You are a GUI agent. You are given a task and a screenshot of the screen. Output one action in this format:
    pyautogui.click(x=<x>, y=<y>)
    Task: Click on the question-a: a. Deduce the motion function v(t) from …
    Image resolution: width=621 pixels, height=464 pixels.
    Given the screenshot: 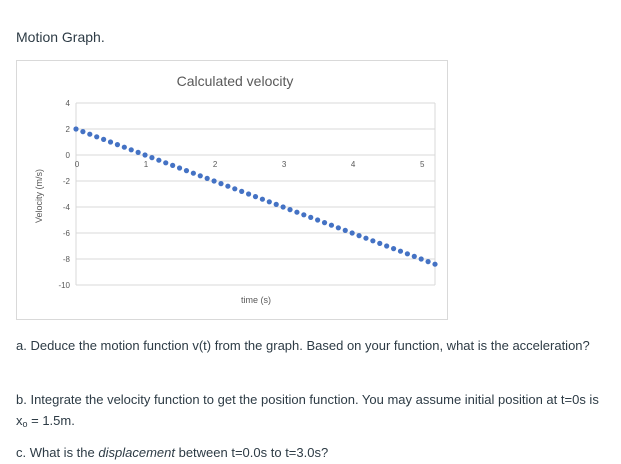 What is the action you would take?
    pyautogui.click(x=303, y=345)
    